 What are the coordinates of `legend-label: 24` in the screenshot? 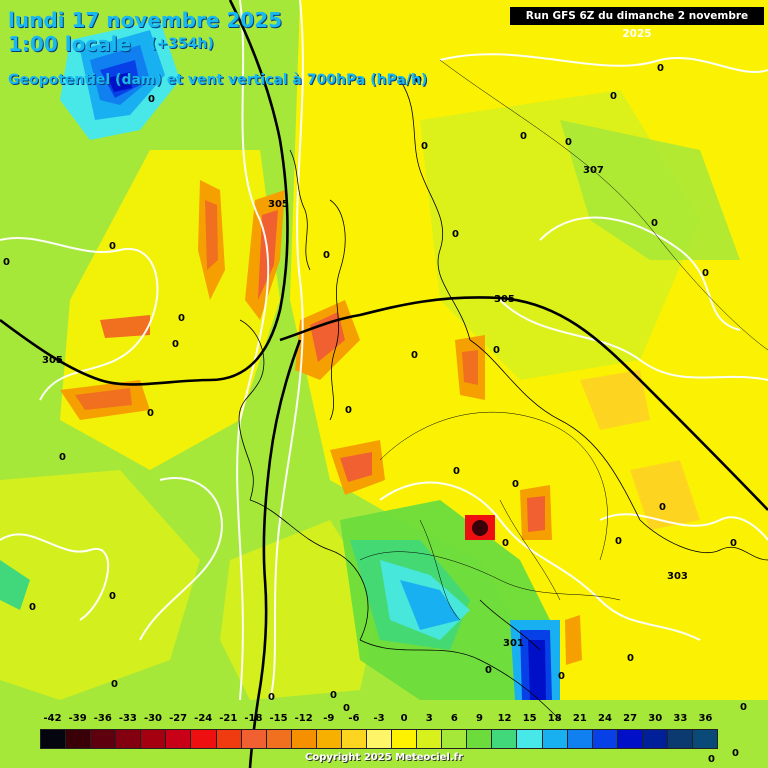 It's located at (605, 718).